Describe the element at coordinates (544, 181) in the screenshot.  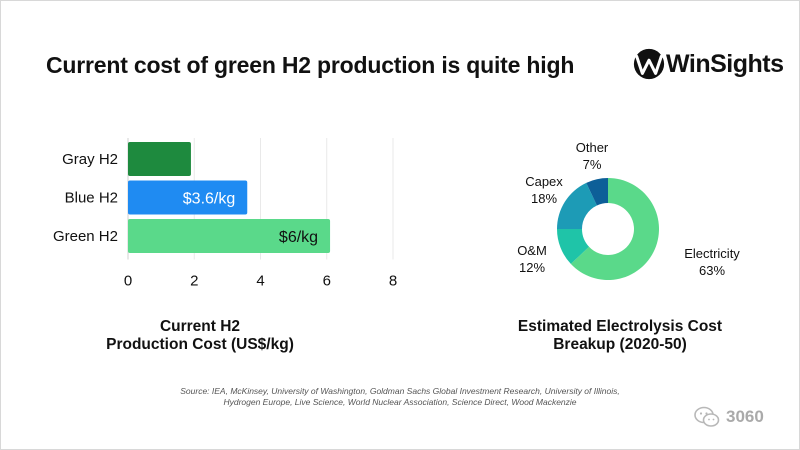
I see `slice-label: Capex` at that location.